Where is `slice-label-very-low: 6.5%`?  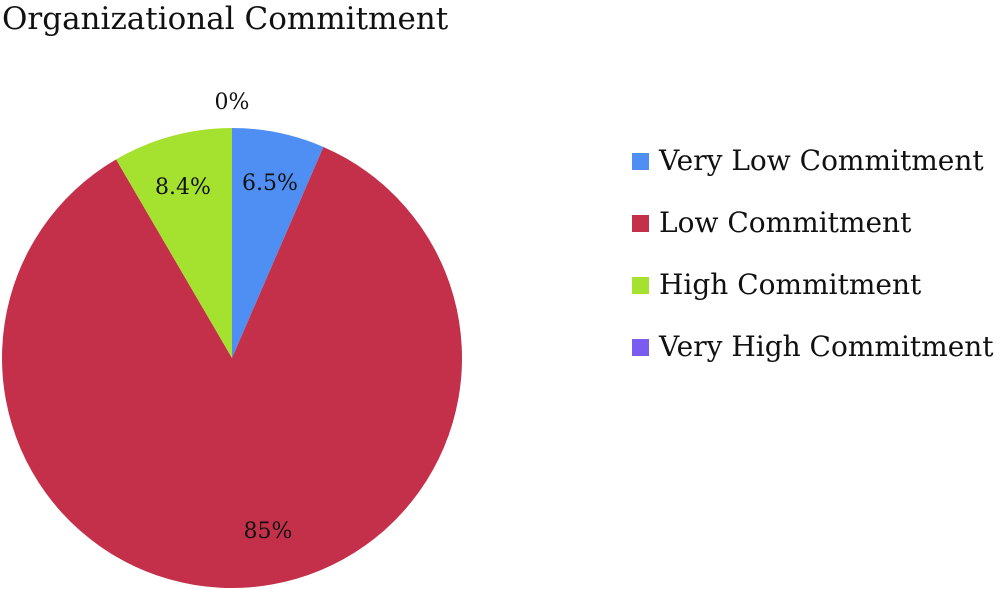
slice-label-very-low: 6.5% is located at coordinates (270, 183).